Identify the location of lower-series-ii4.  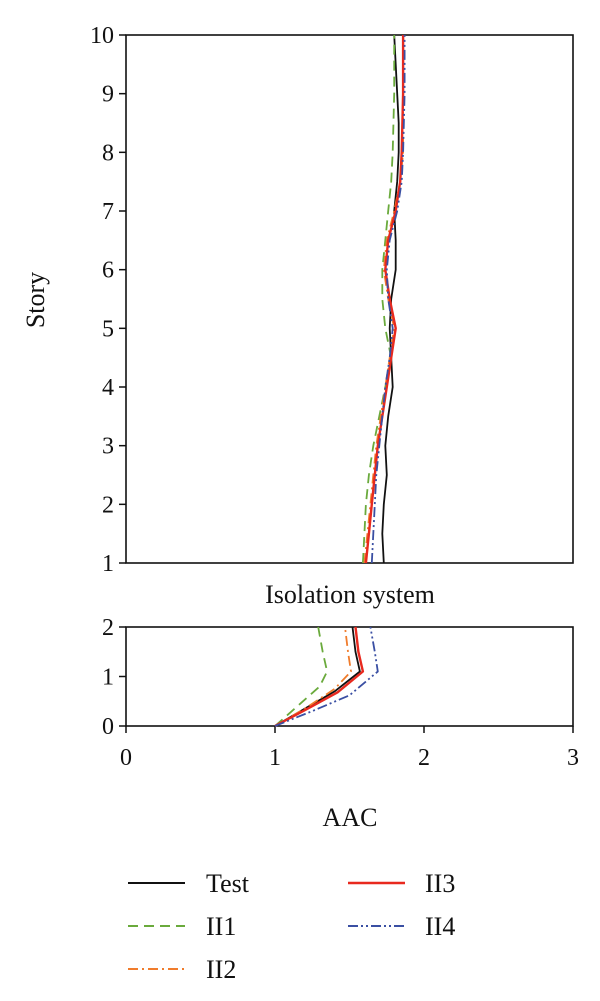
(326, 676).